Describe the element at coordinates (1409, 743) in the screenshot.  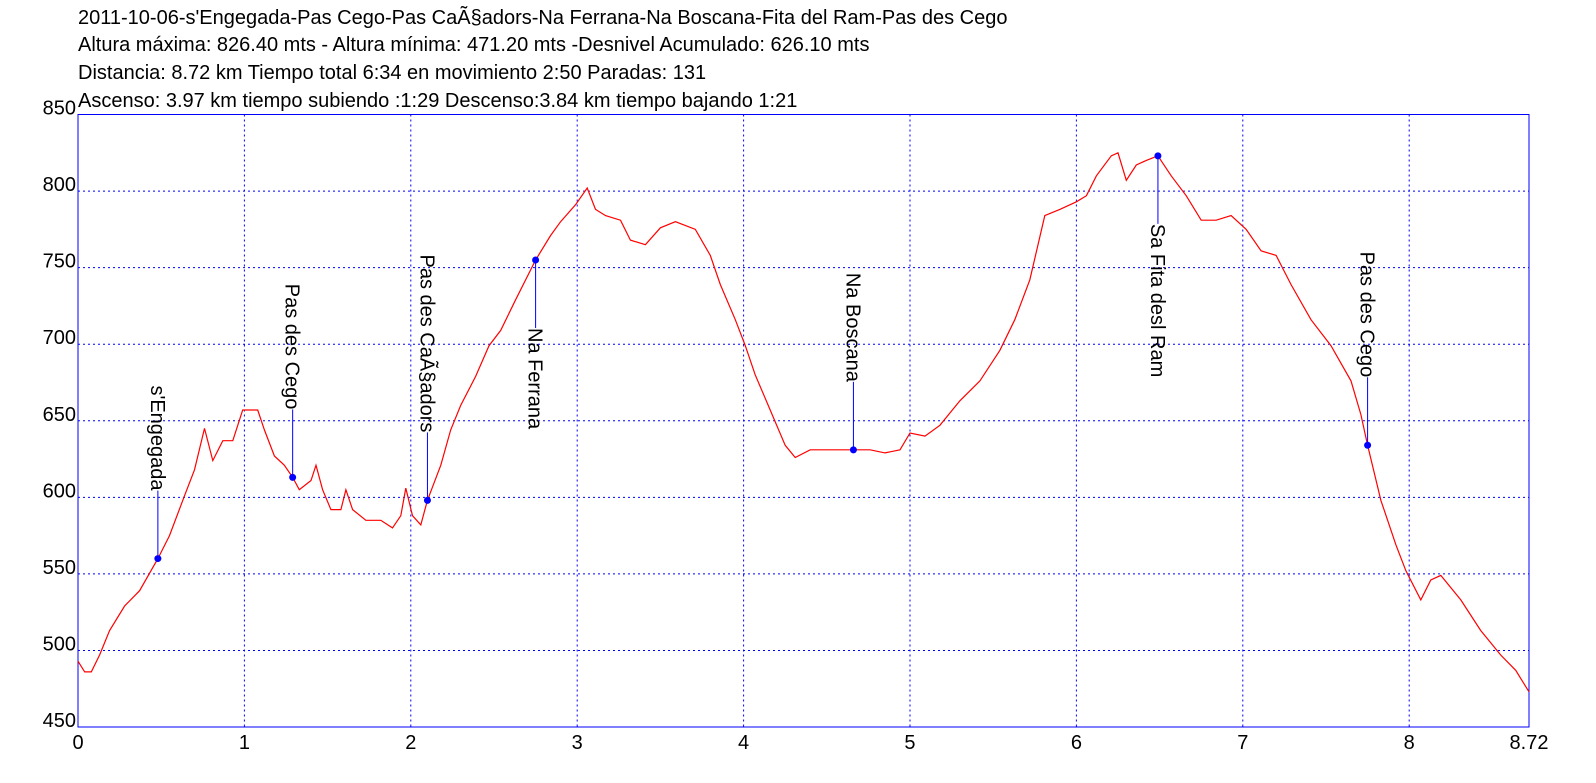
I see `x-tick-label: 8` at that location.